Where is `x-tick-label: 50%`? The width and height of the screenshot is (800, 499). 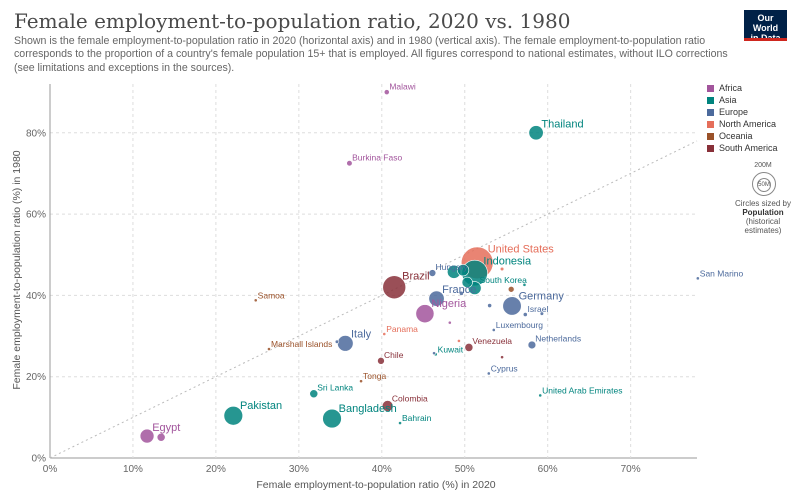 x-tick-label: 50% is located at coordinates (465, 469).